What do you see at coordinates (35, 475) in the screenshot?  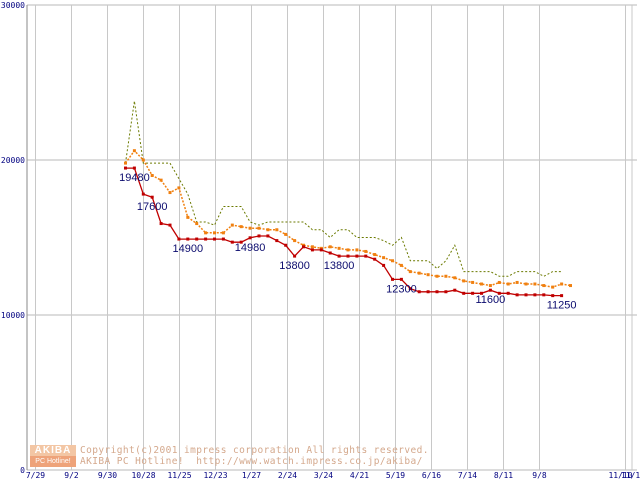 I see `x-tick-label: 7/29` at bounding box center [35, 475].